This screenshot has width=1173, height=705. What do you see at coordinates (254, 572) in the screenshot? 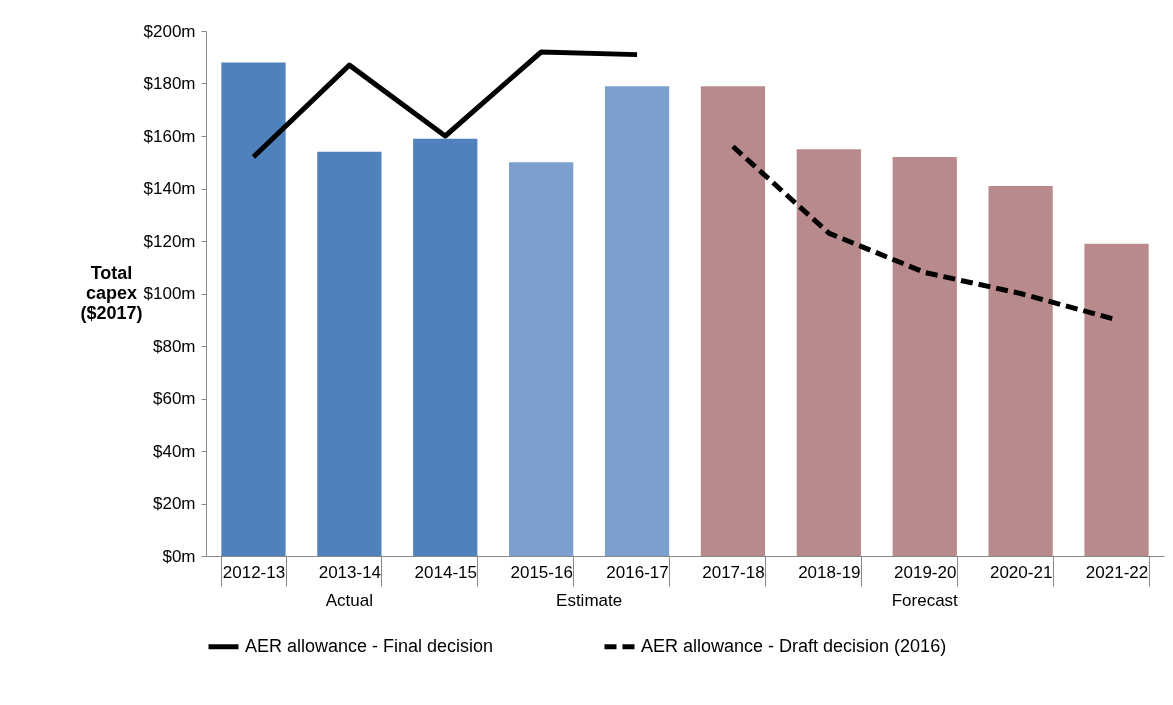
I see `x-tick-label: 2012-13` at bounding box center [254, 572].